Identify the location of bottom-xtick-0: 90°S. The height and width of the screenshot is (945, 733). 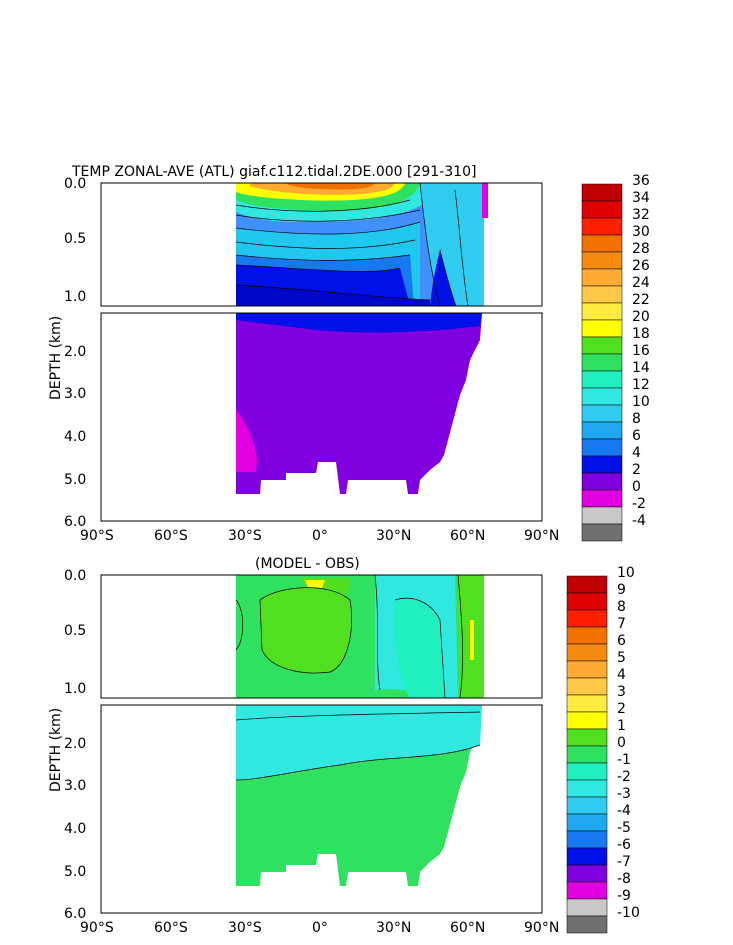
(97, 928).